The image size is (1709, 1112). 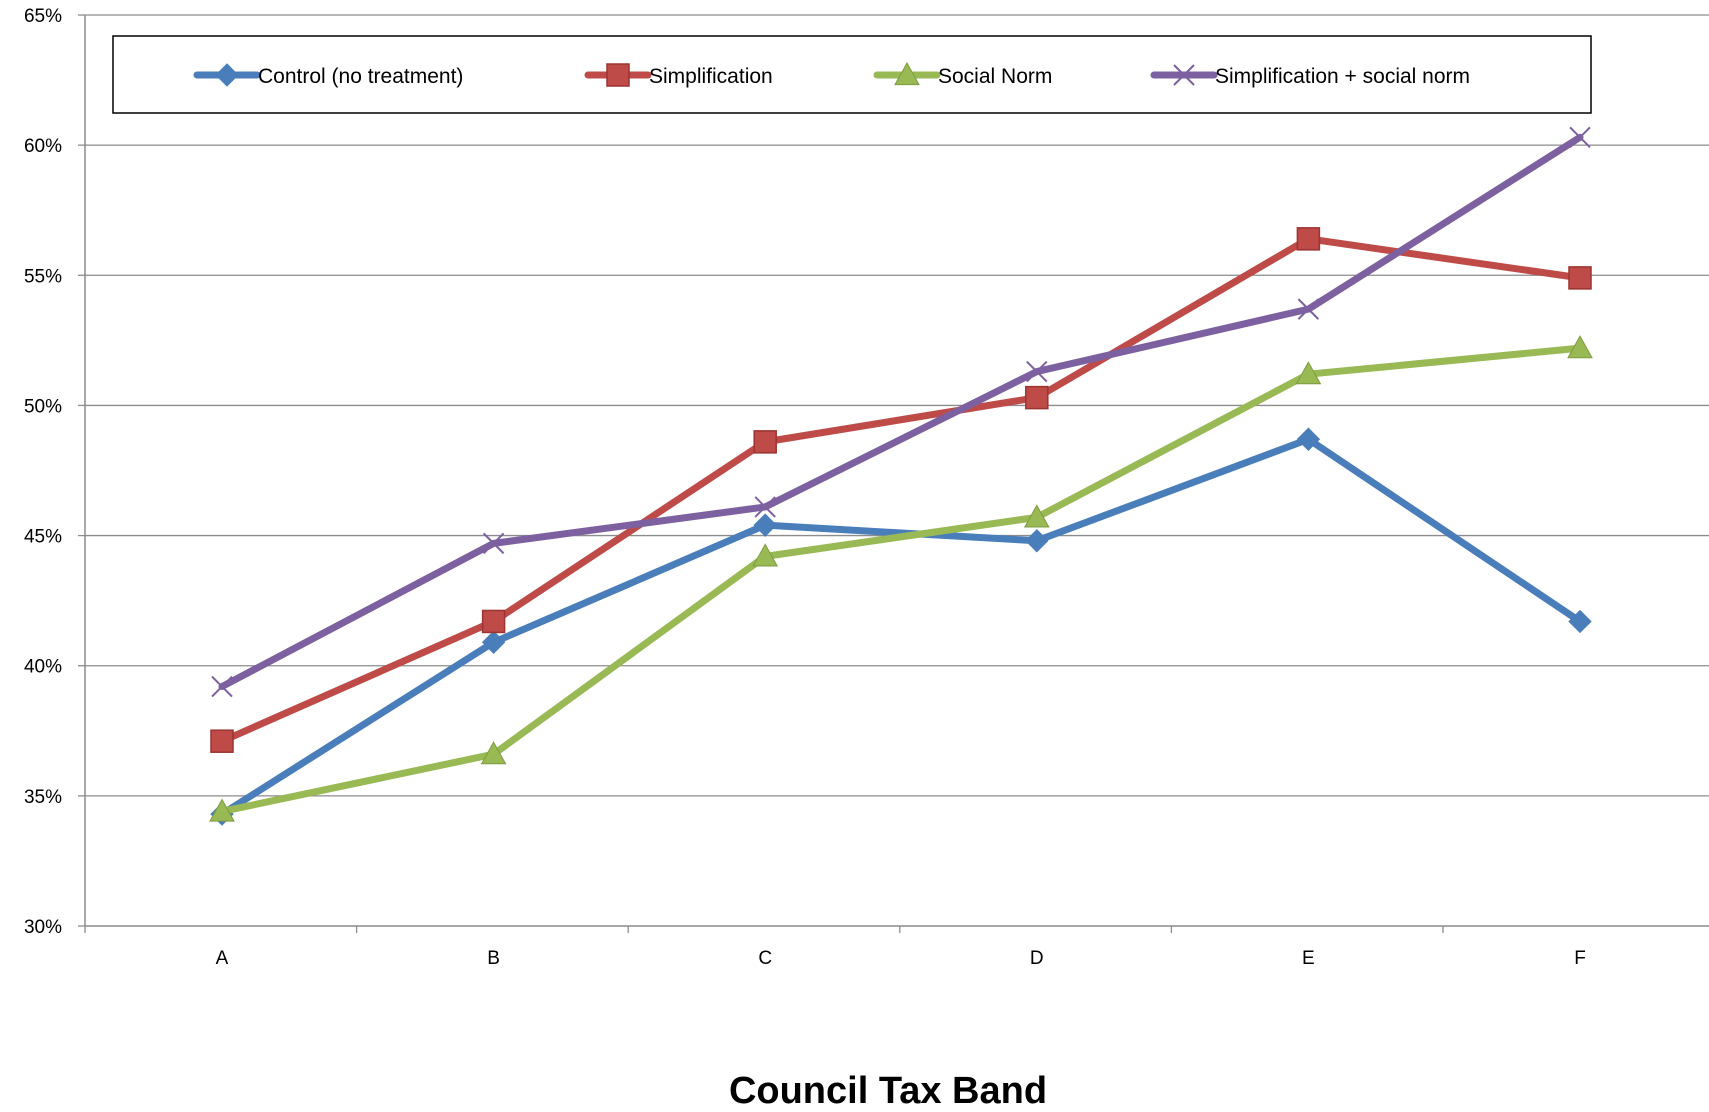 What do you see at coordinates (43, 797) in the screenshot?
I see `y-tick-label: 35%` at bounding box center [43, 797].